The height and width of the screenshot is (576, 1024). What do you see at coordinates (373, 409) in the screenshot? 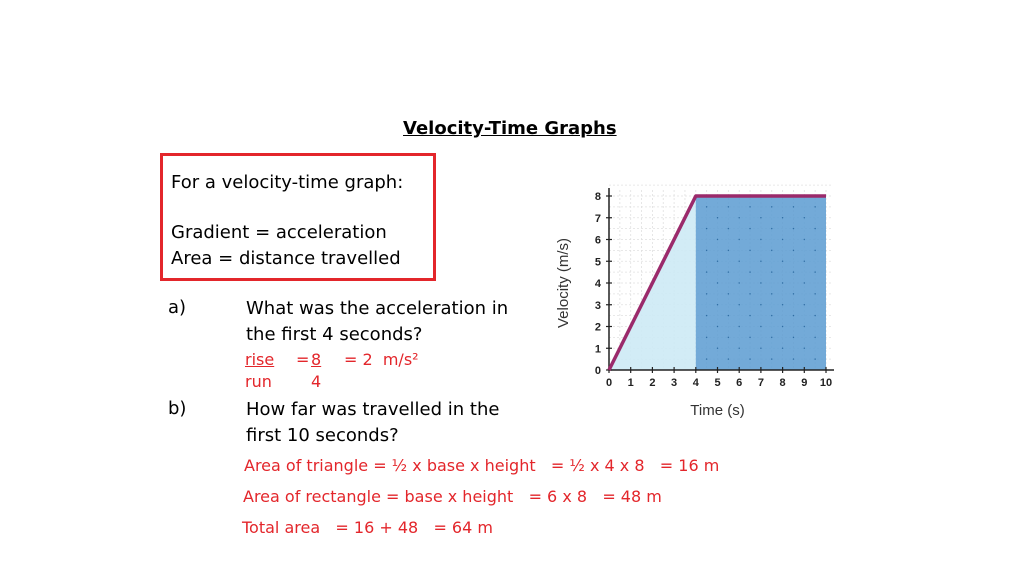
I see `question-b-line1: How far was travelled in the` at bounding box center [373, 409].